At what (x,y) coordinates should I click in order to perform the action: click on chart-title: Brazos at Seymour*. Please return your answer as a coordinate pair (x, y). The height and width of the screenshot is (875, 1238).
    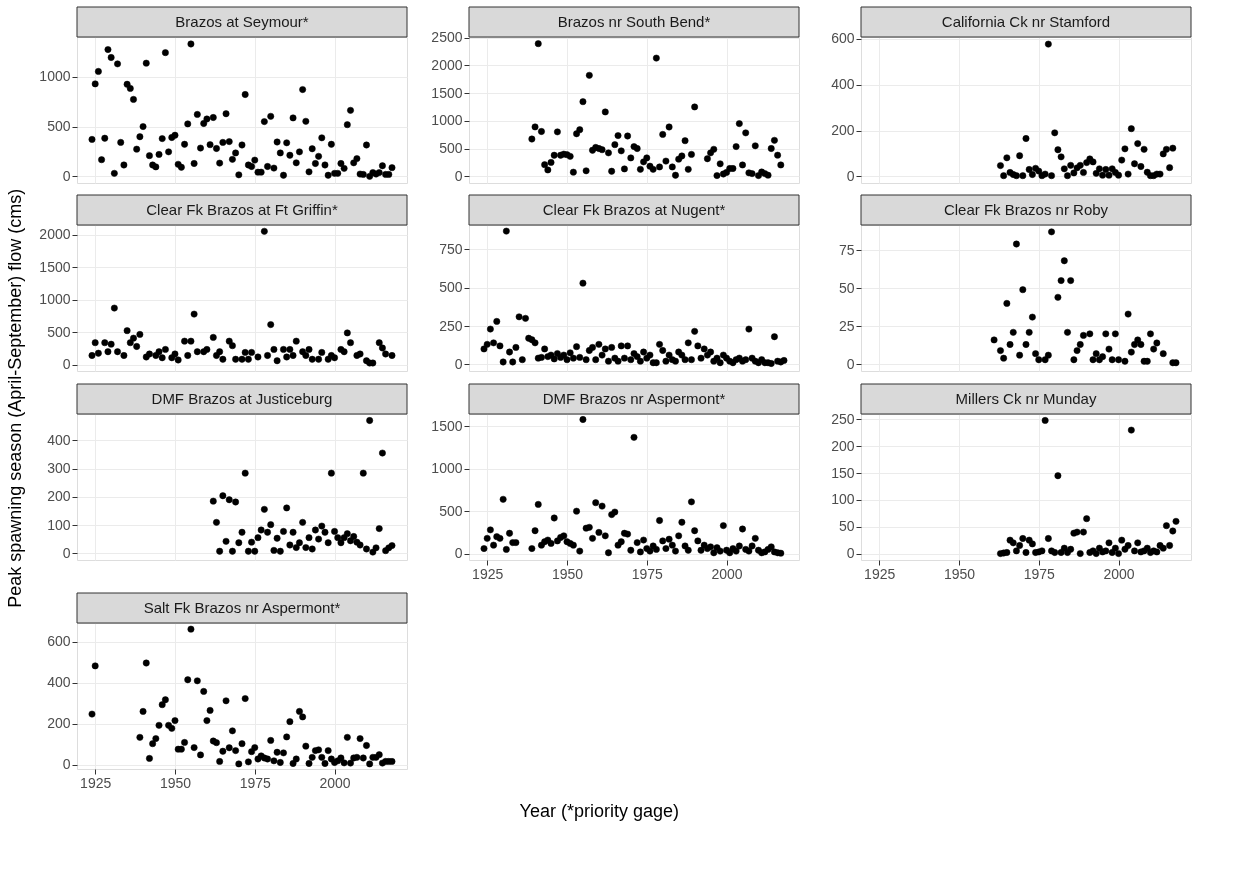
    Looking at the image, I should click on (242, 21).